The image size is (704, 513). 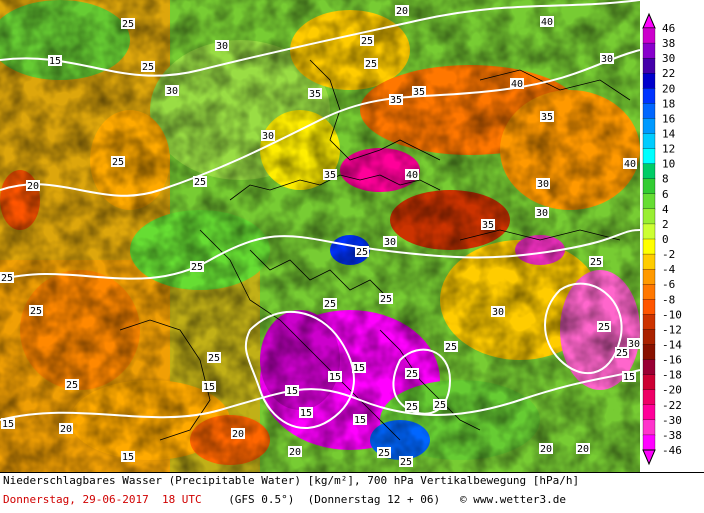 What do you see at coordinates (668, 164) in the screenshot?
I see `colorbar-label: 10` at bounding box center [668, 164].